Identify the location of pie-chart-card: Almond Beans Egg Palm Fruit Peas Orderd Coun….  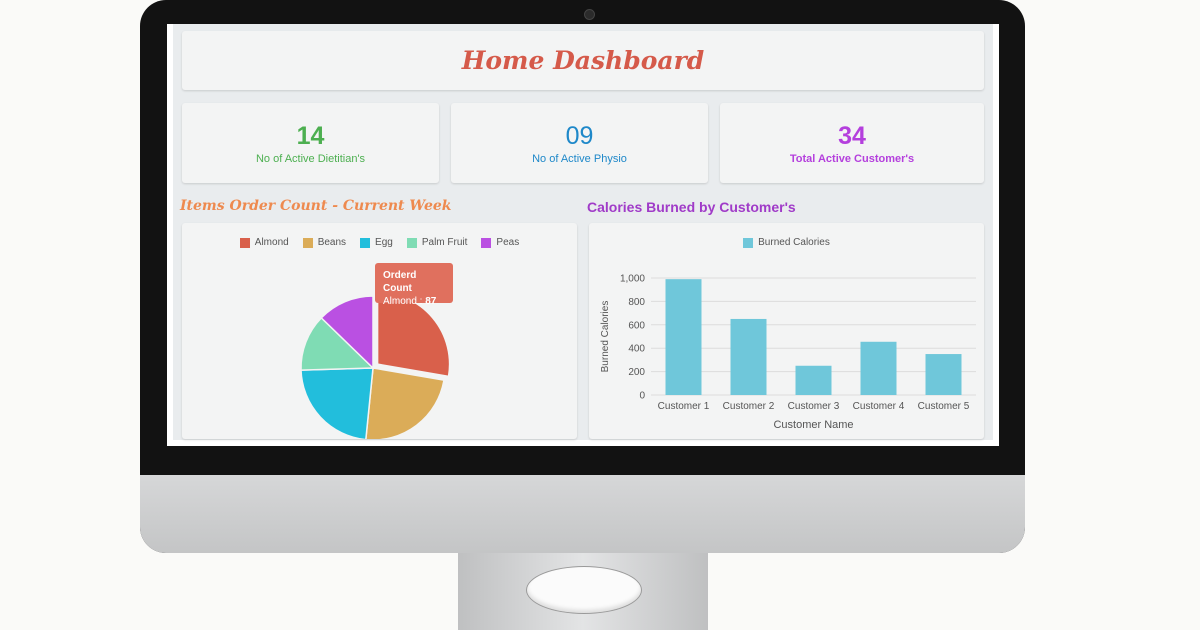
(379, 331).